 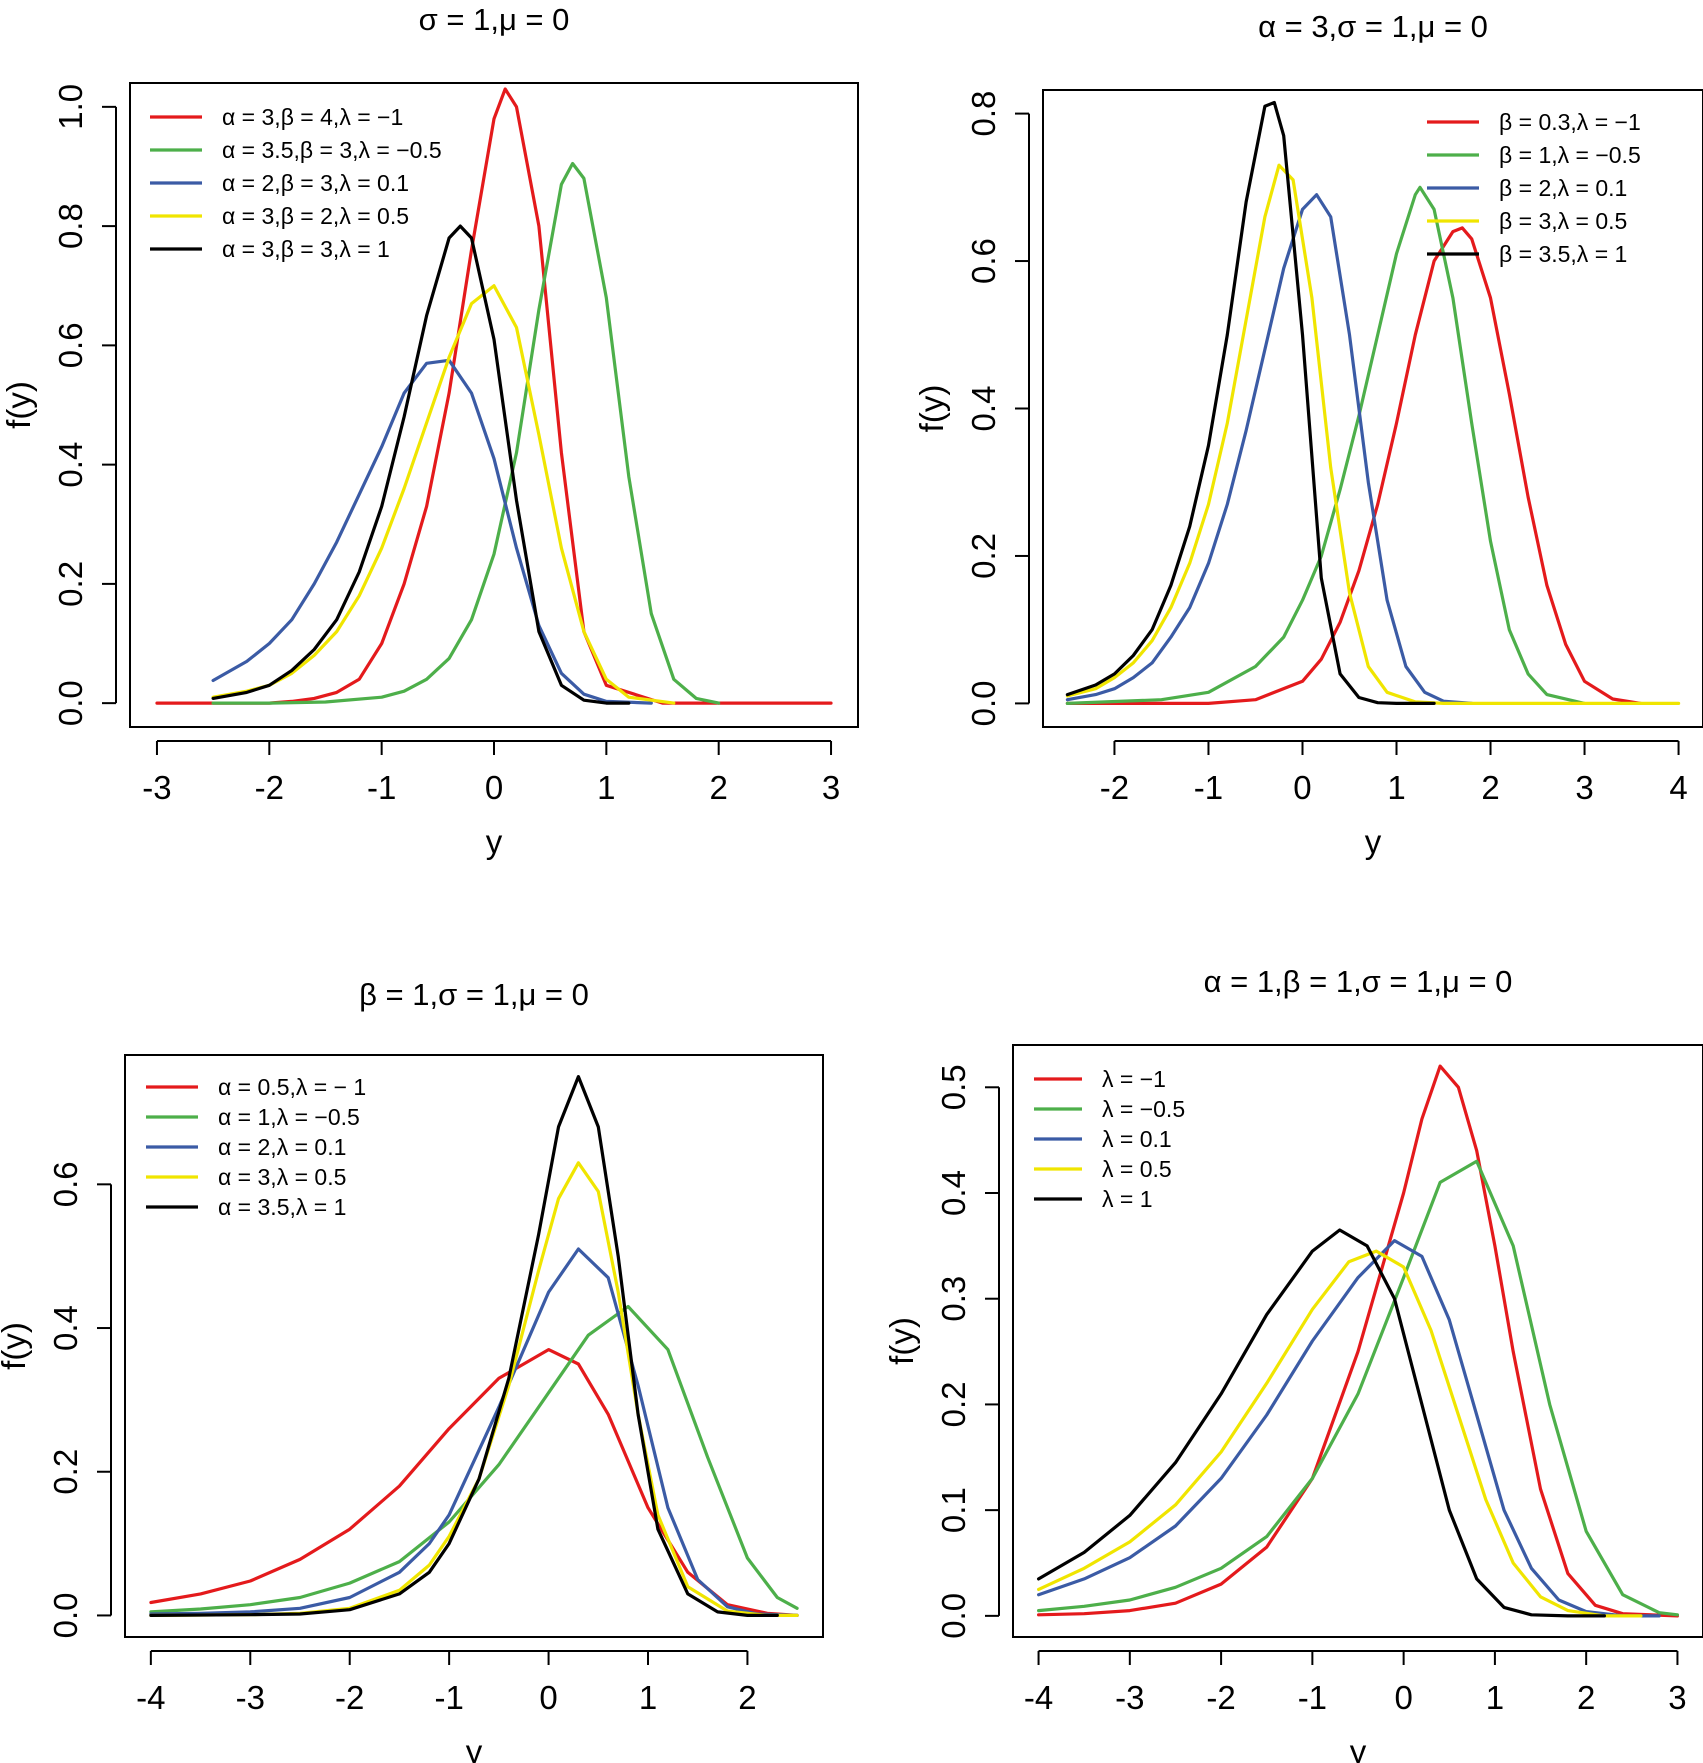 I want to click on legend-label: λ = −0.5, so click(x=1143, y=1109).